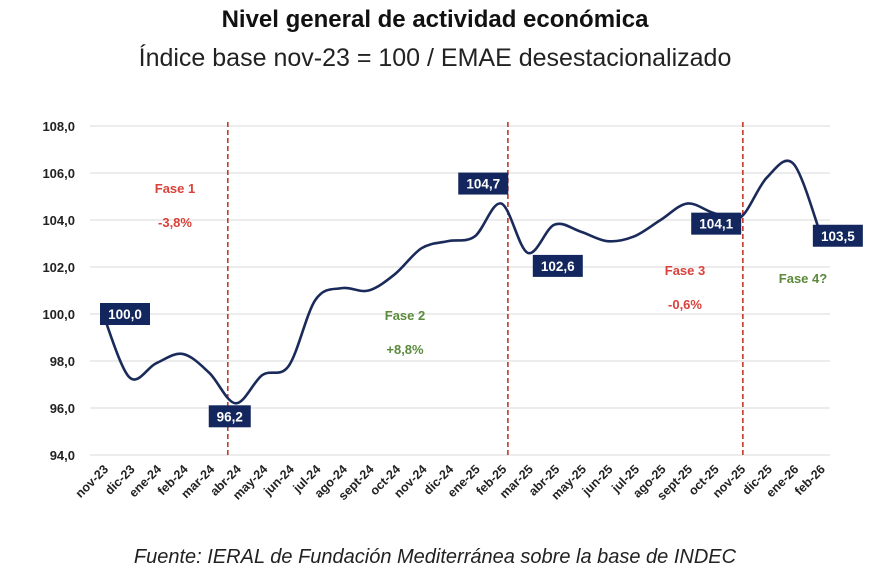  Describe the element at coordinates (58, 267) in the screenshot. I see `y-tick-label: 102,0` at that location.